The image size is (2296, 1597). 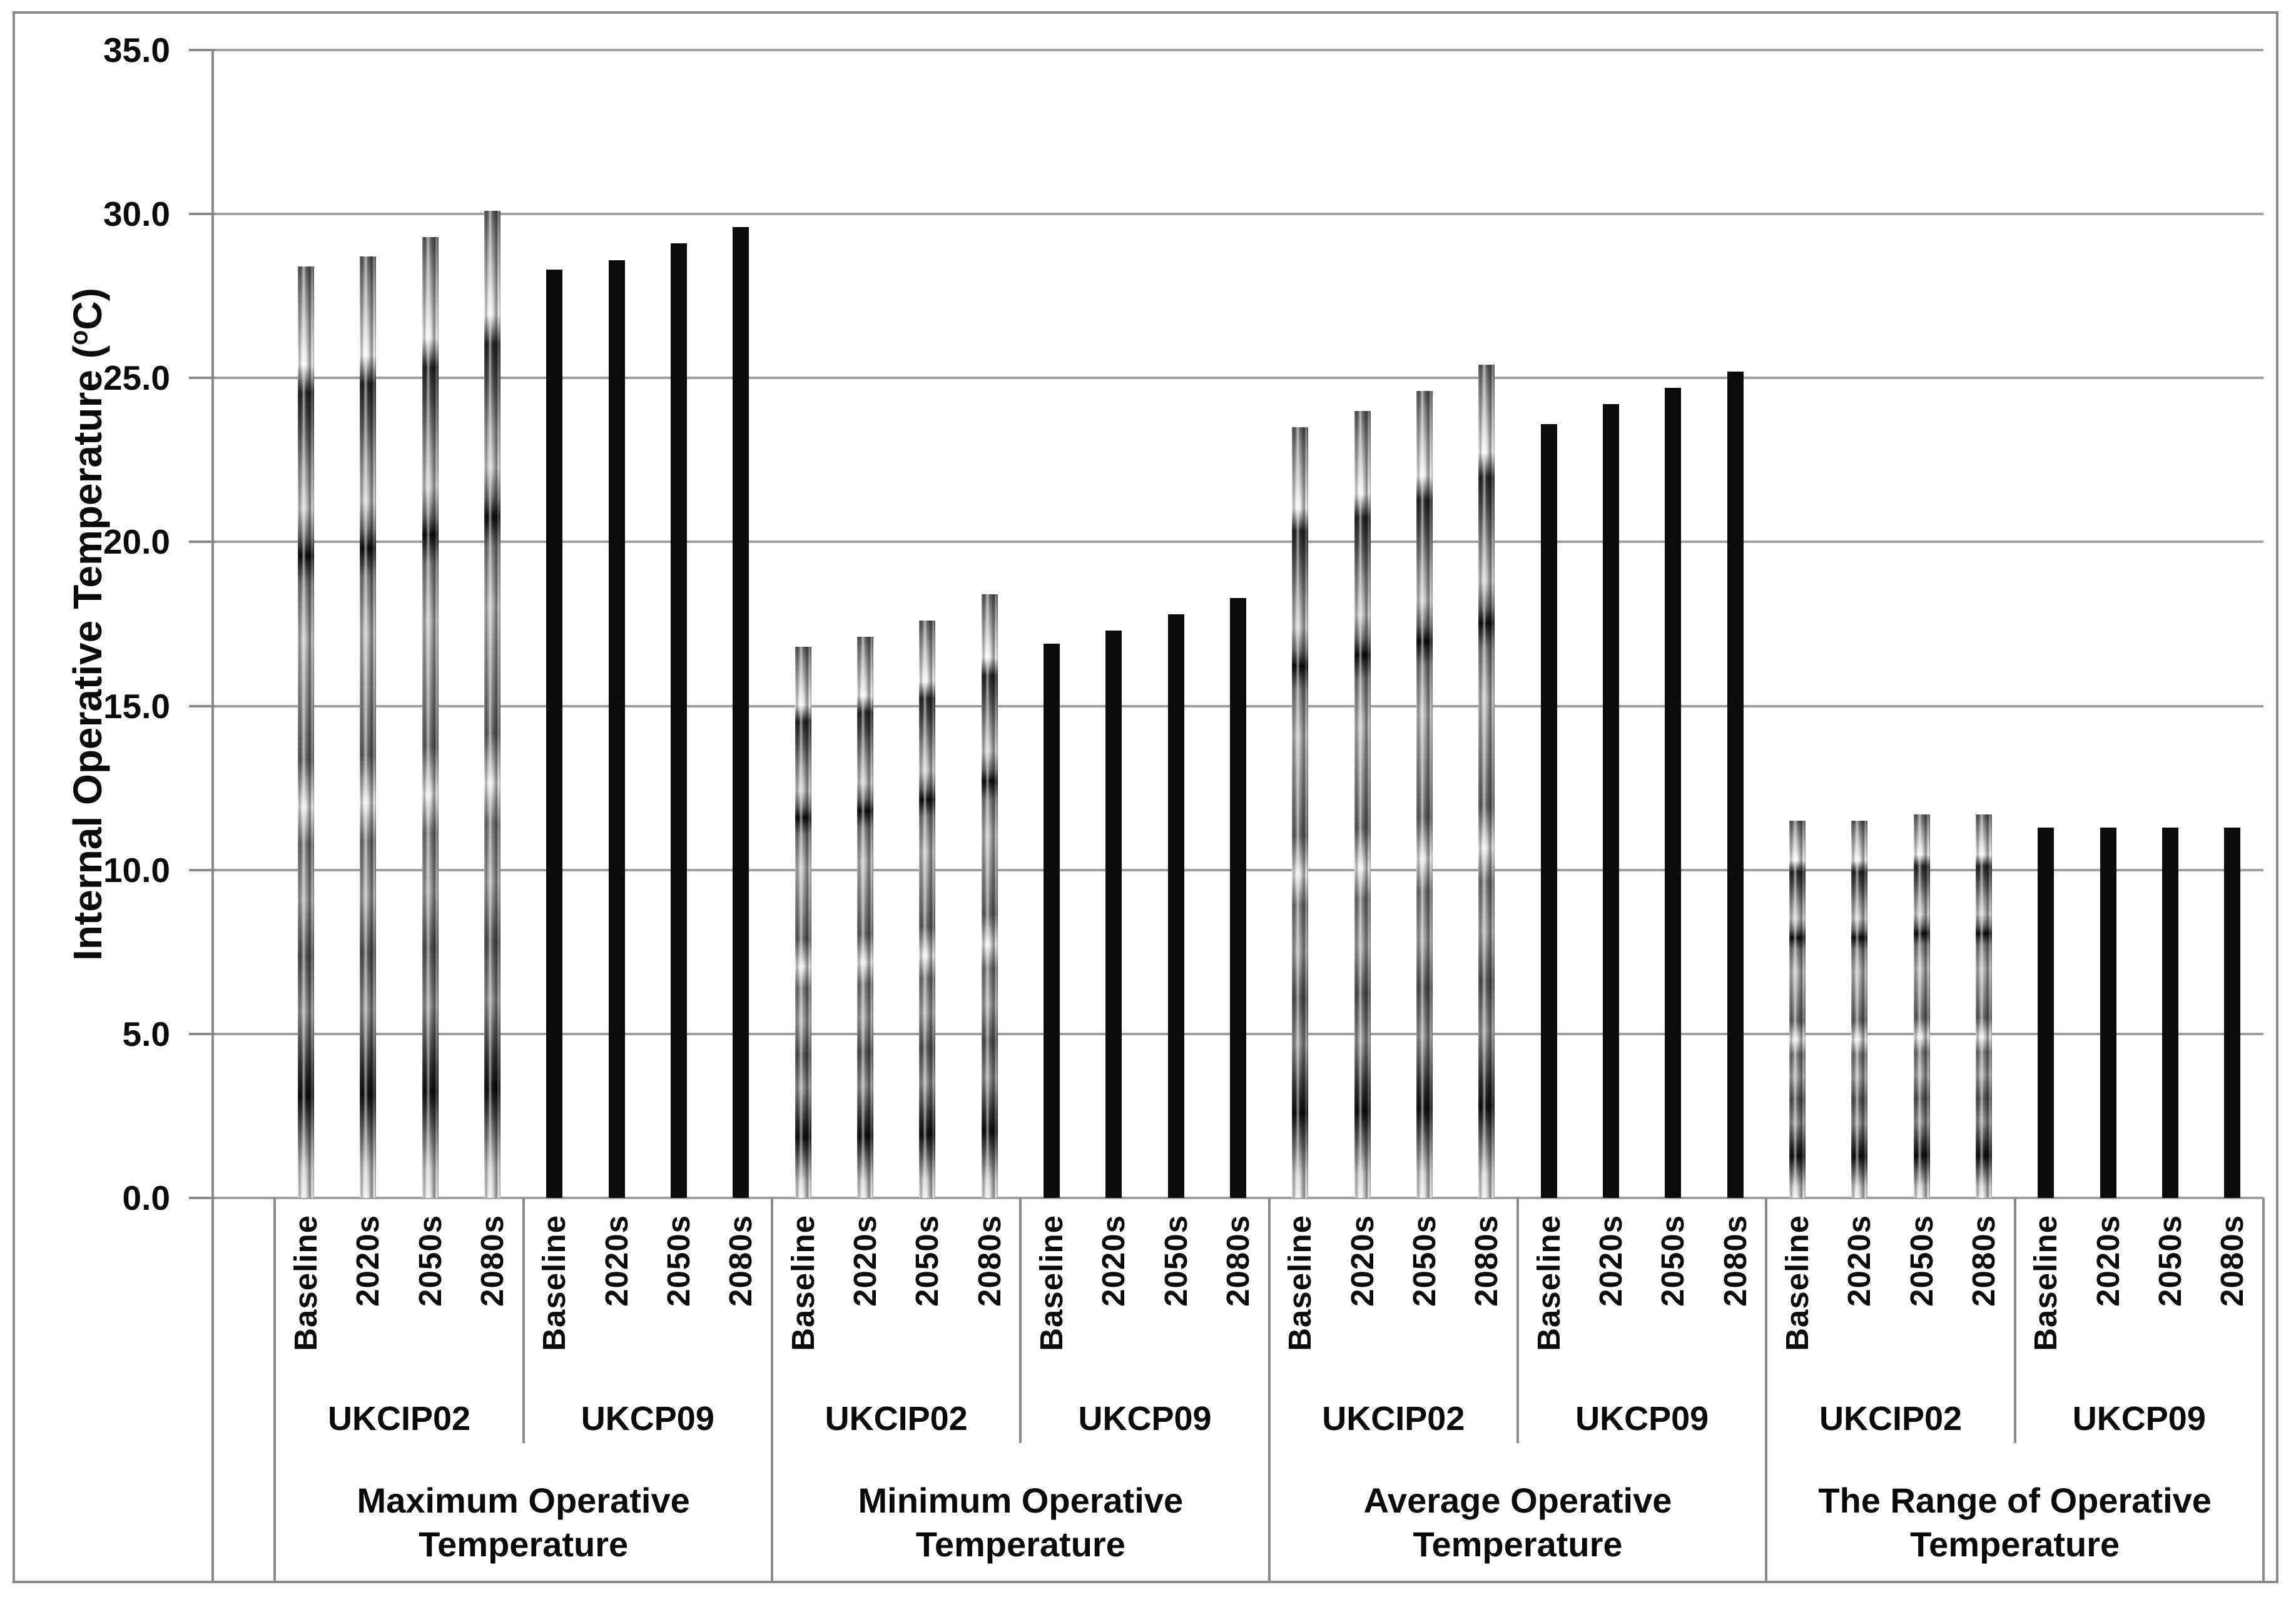 I want to click on bar-maximum-operative-ukcp09-2080s, so click(x=741, y=712).